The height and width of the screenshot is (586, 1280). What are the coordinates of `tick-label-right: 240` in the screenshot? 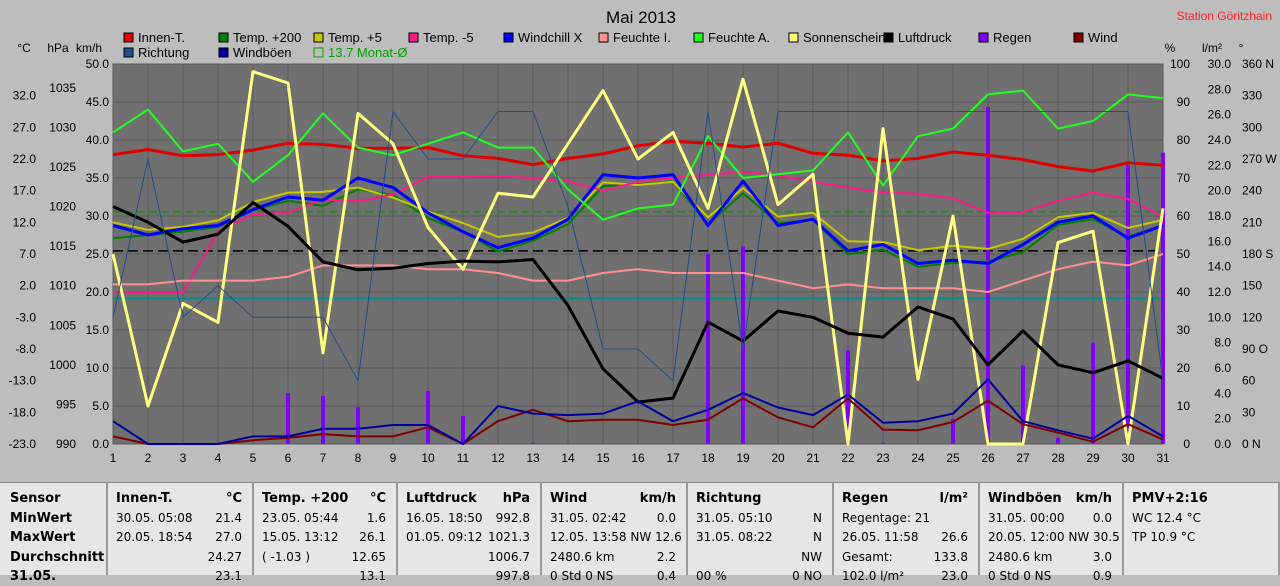 It's located at (1252, 191).